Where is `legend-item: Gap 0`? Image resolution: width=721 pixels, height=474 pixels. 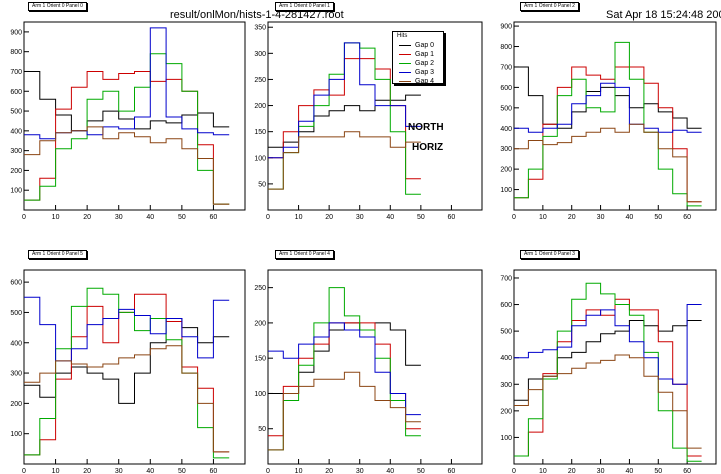
legend-item: Gap 0 is located at coordinates (418, 45).